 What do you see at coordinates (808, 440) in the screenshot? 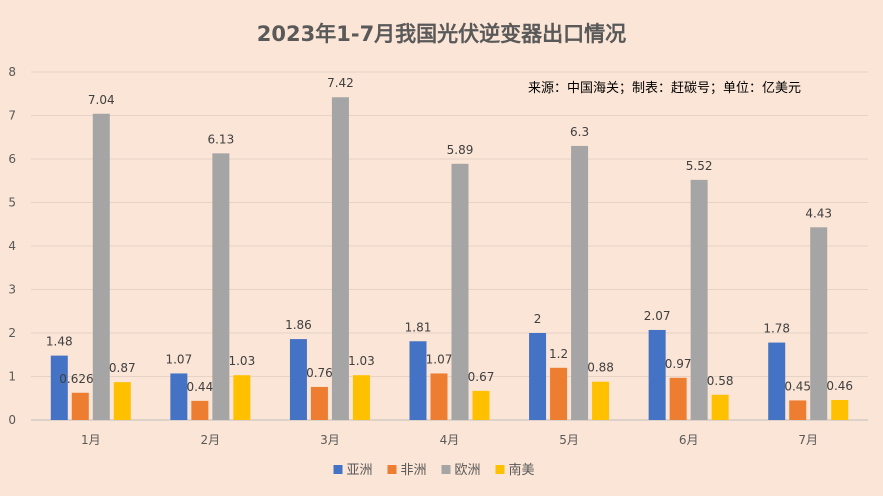
I see `x-tick-label: 7月` at bounding box center [808, 440].